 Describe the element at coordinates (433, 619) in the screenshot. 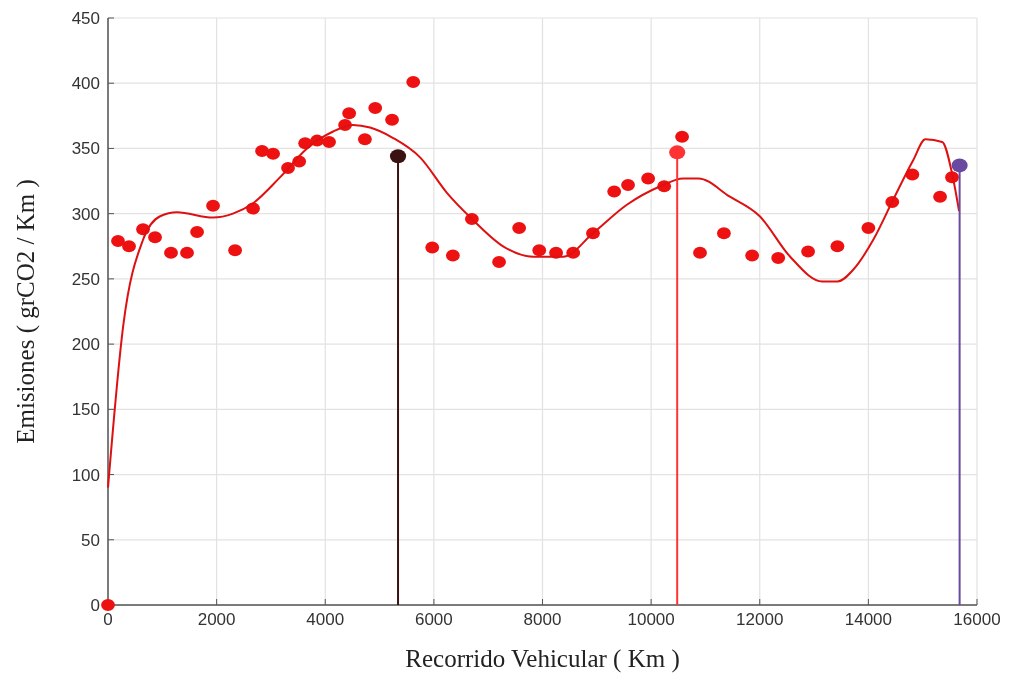

I see `x-tick-label: 6000` at that location.